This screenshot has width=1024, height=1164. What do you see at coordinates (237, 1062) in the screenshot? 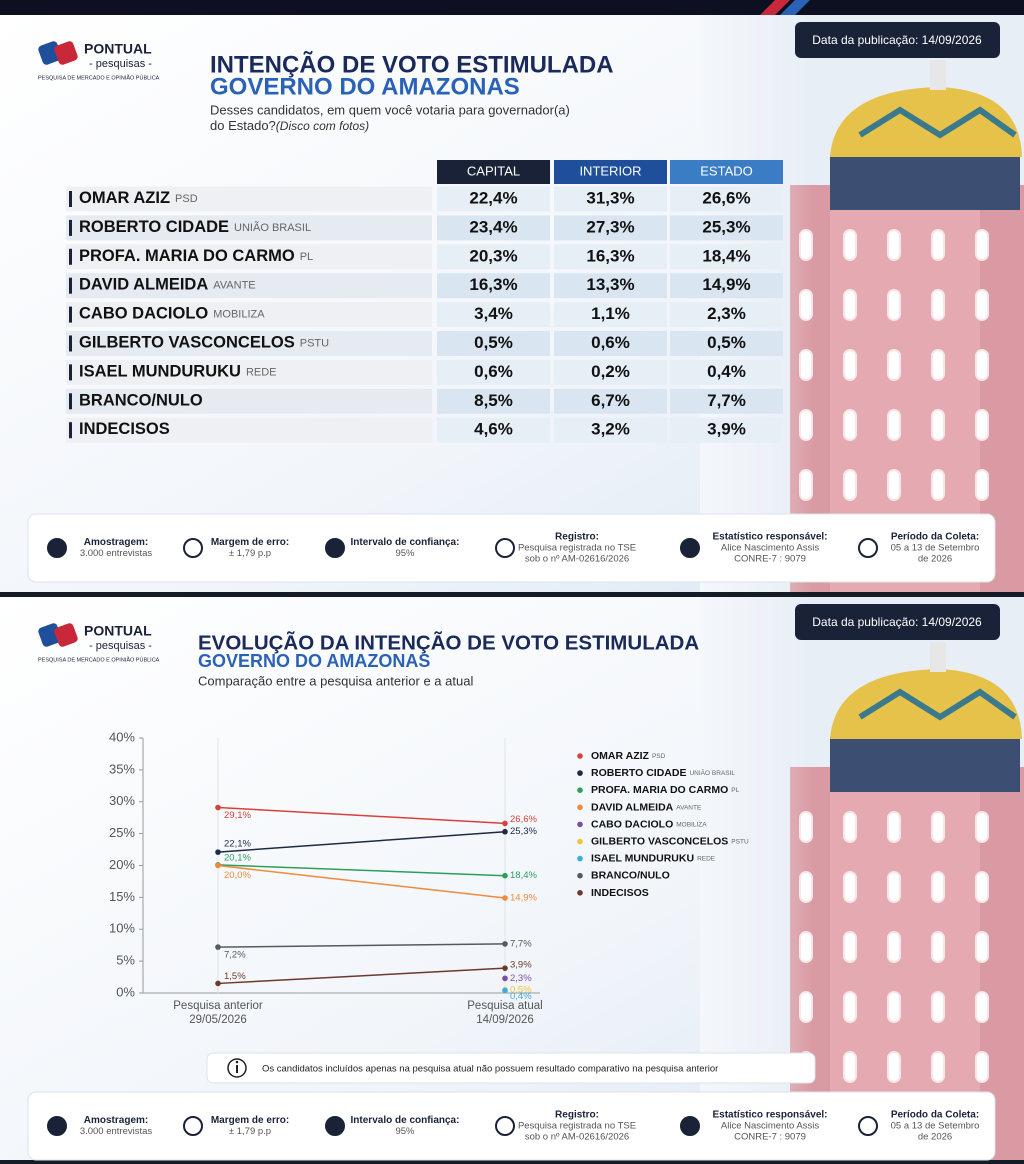
I see `note-icon-dot` at bounding box center [237, 1062].